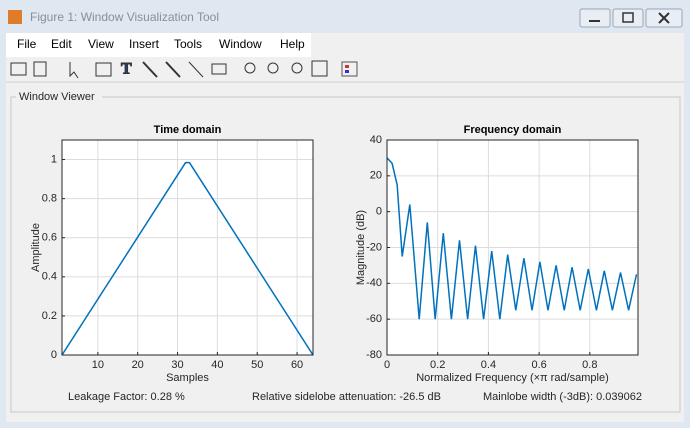  What do you see at coordinates (562, 397) in the screenshot?
I see `status-text: Mainlobe width (-3dB): 0.039062` at bounding box center [562, 397].